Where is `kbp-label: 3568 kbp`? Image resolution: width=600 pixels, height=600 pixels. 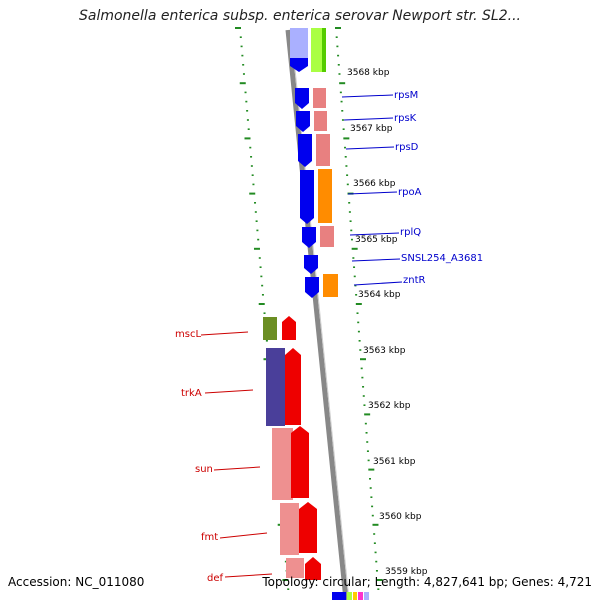
kbp-label: 3568 kbp is located at coordinates (368, 73).